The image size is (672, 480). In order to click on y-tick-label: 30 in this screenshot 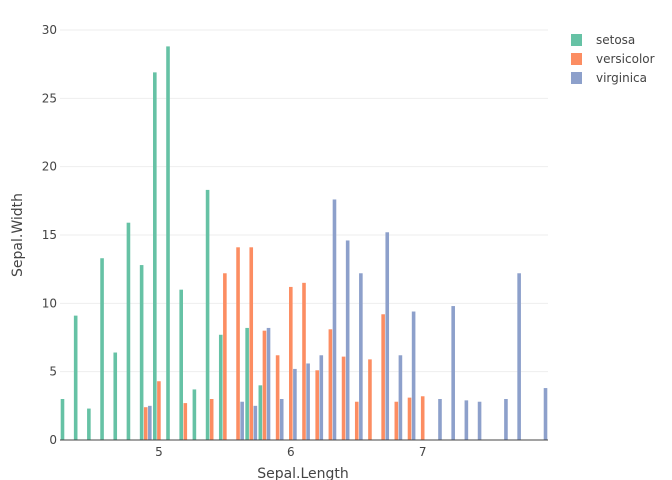, I will do `click(49, 30)`.